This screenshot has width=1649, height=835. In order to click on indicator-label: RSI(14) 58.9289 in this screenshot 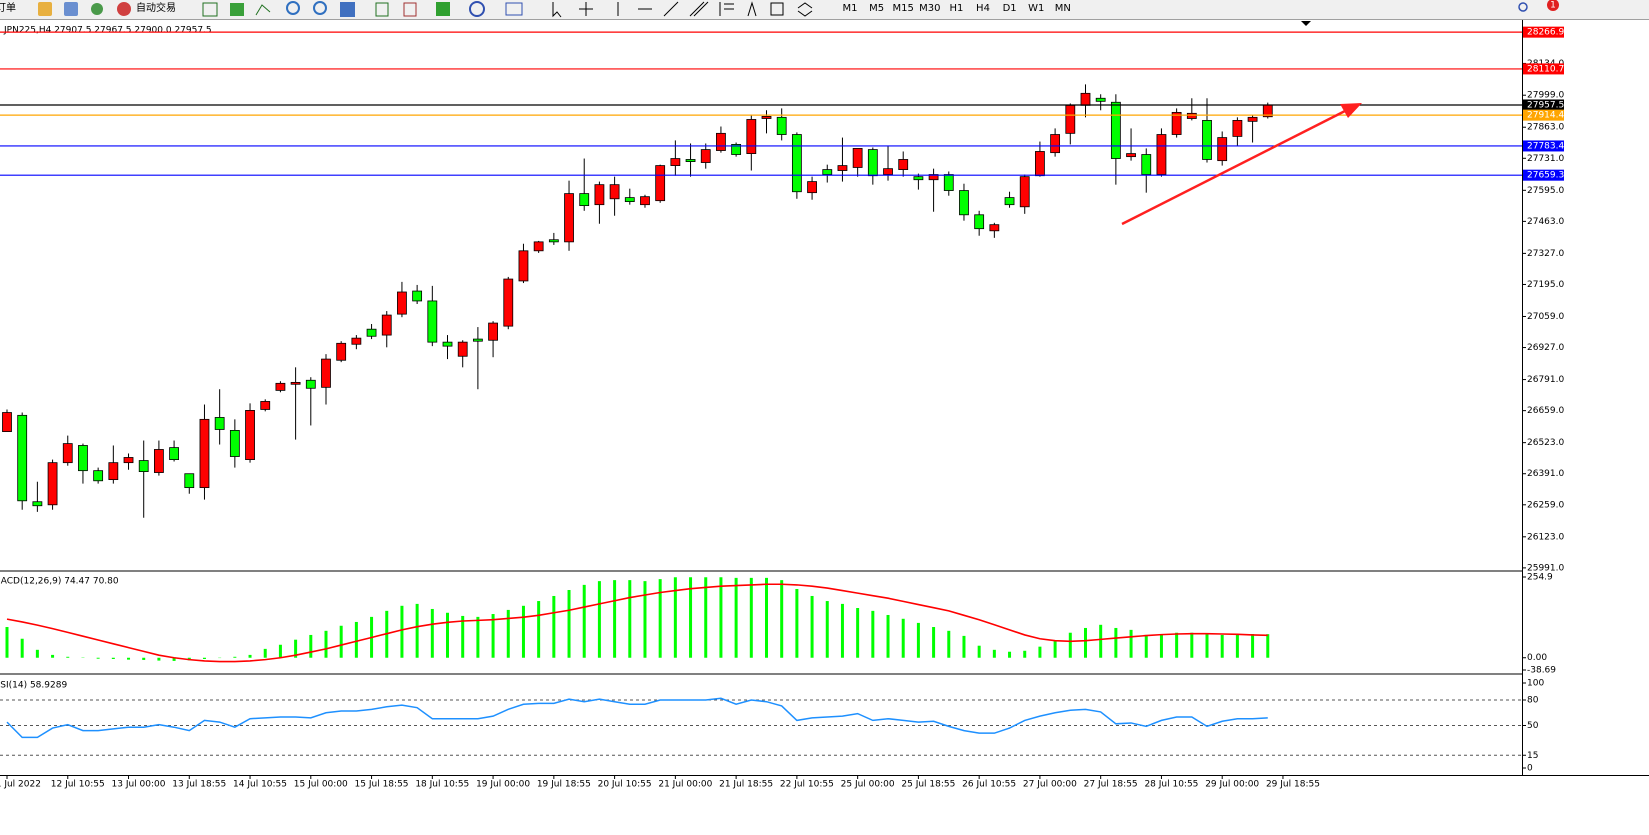, I will do `click(33, 686)`.